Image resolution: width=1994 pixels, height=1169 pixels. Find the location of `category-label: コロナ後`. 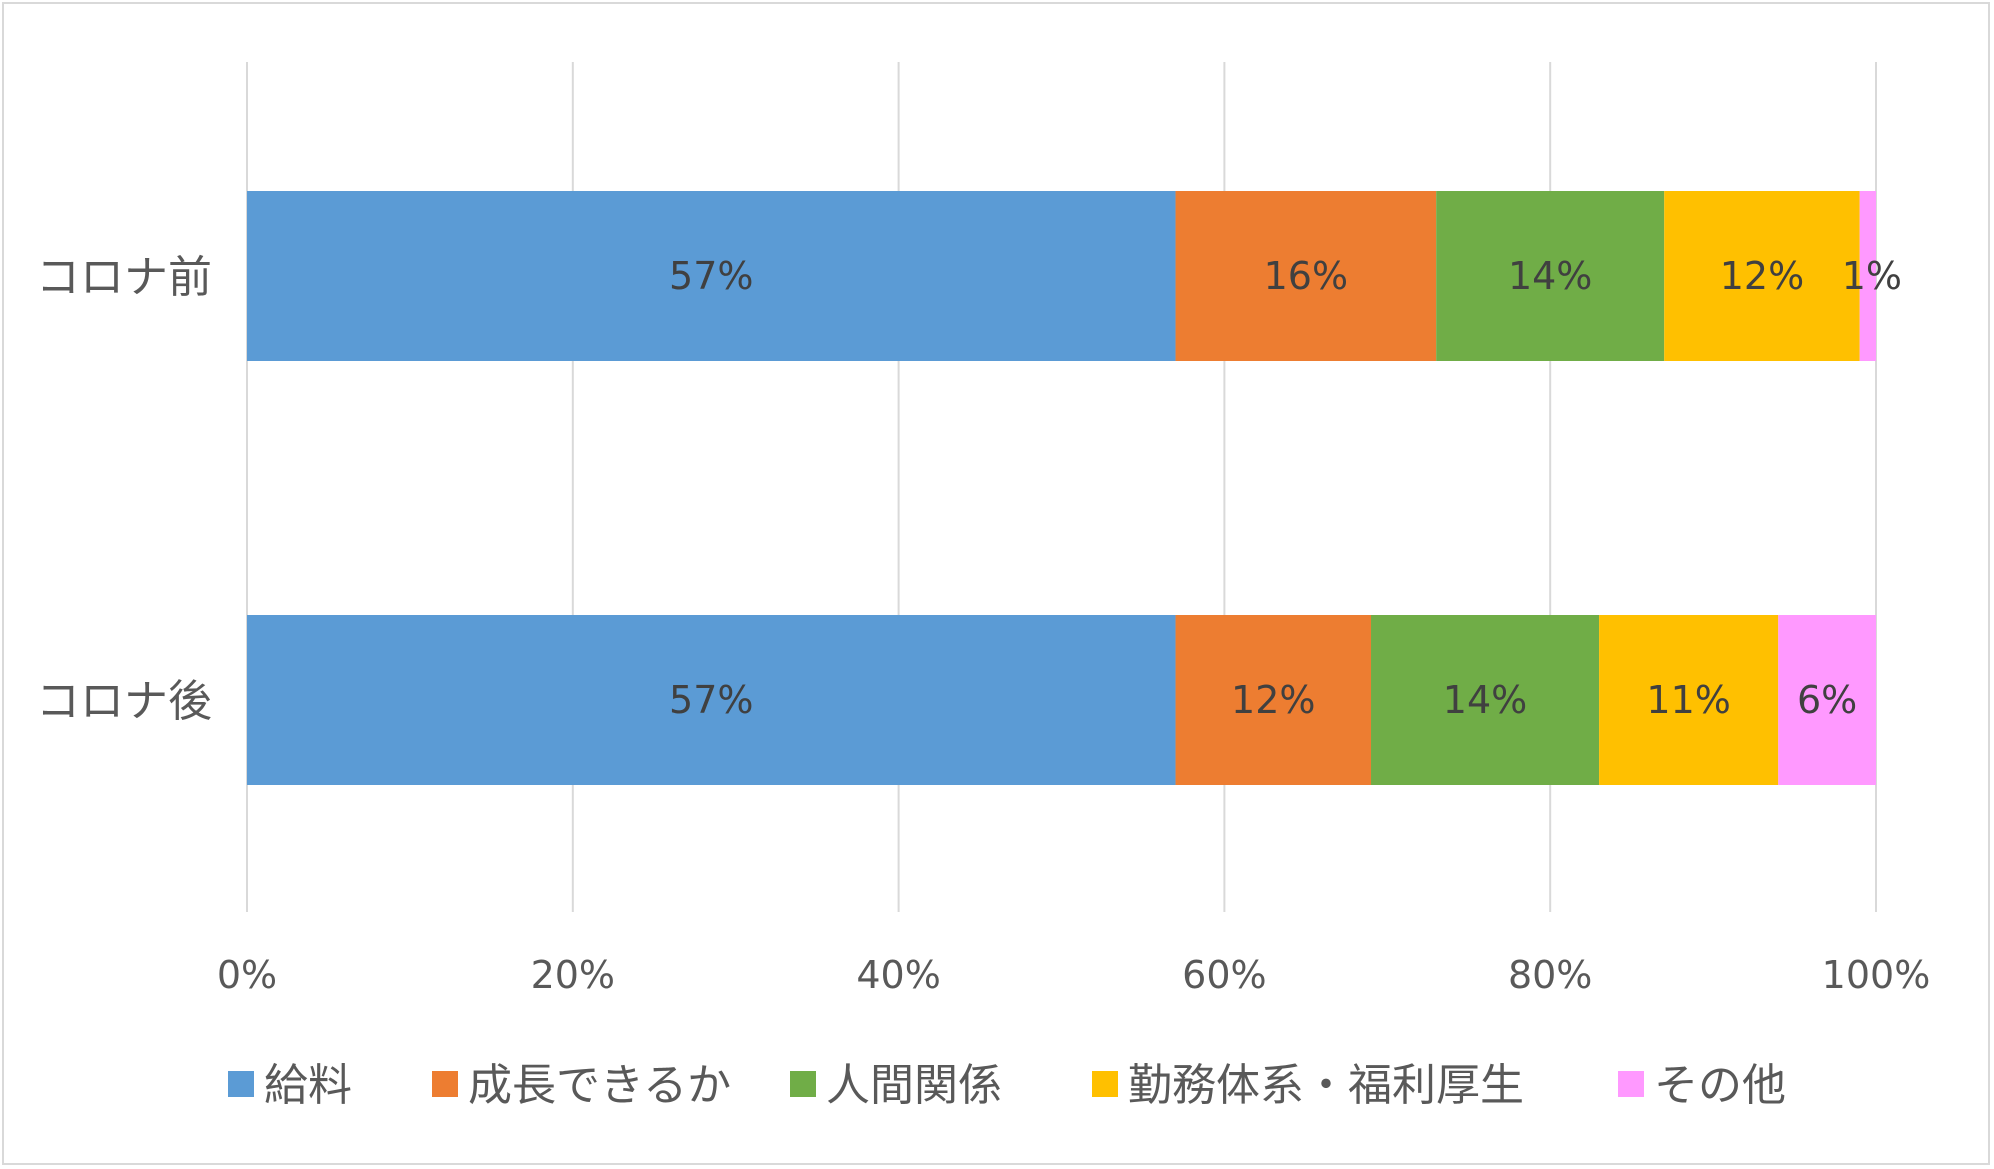

category-label: コロナ後 is located at coordinates (124, 701).